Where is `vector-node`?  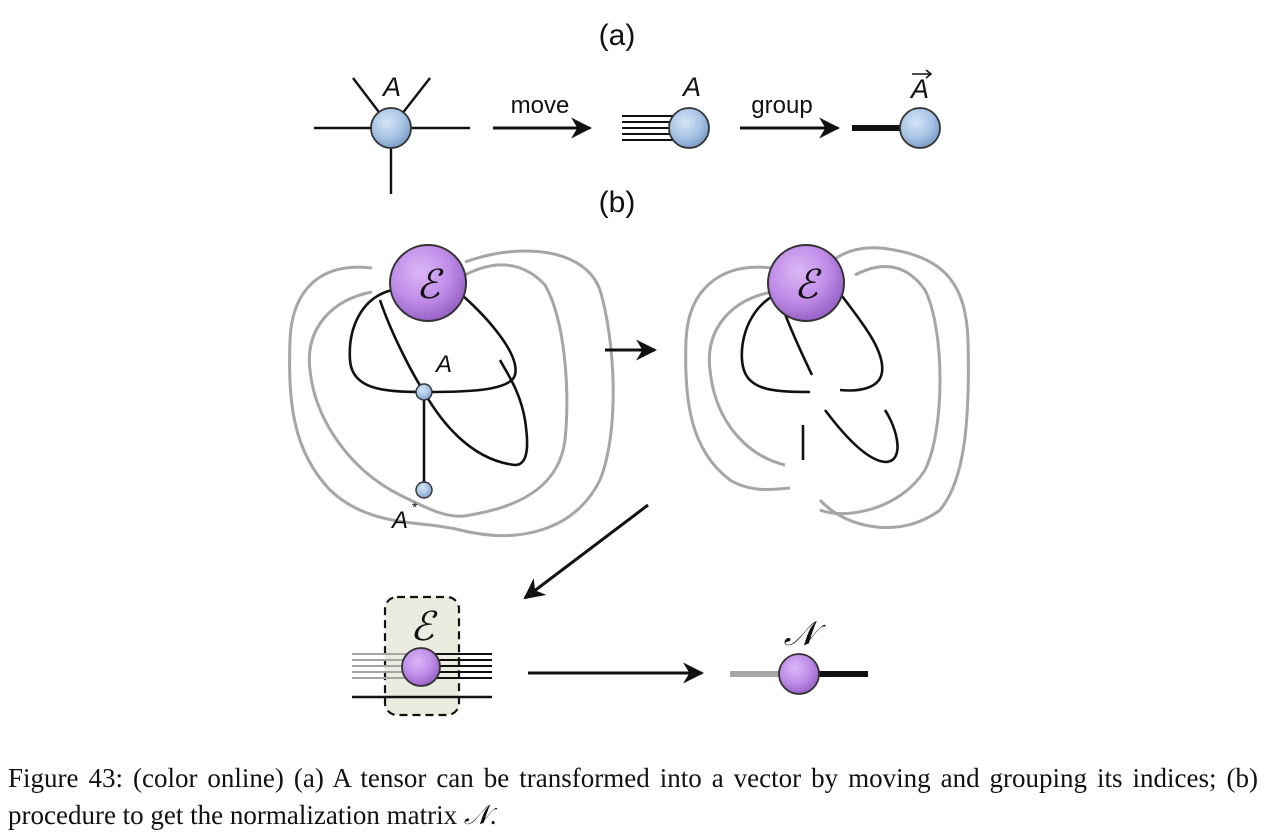
vector-node is located at coordinates (920, 128).